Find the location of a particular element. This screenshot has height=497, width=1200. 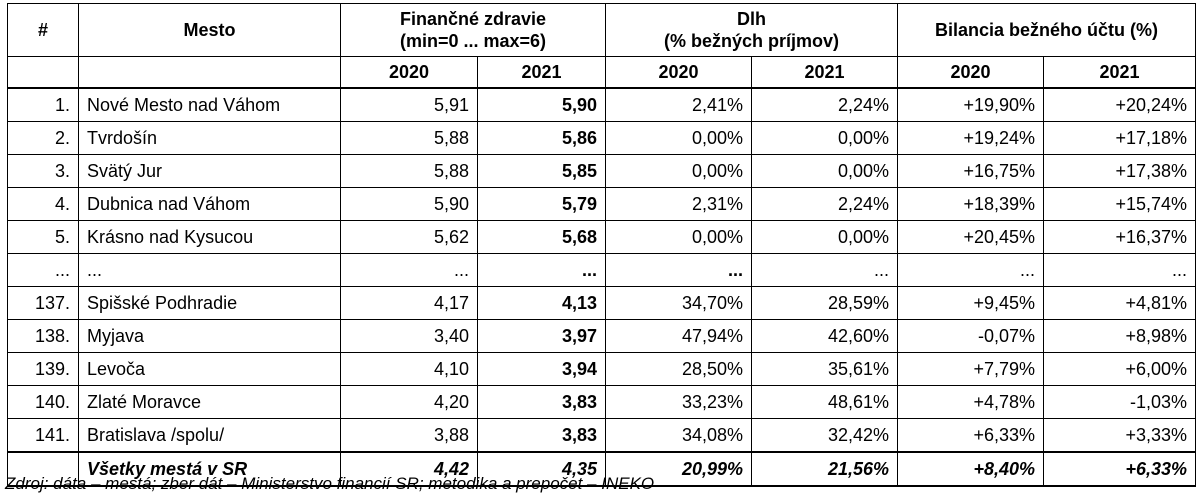

rank-cell: 141. is located at coordinates (43, 435).